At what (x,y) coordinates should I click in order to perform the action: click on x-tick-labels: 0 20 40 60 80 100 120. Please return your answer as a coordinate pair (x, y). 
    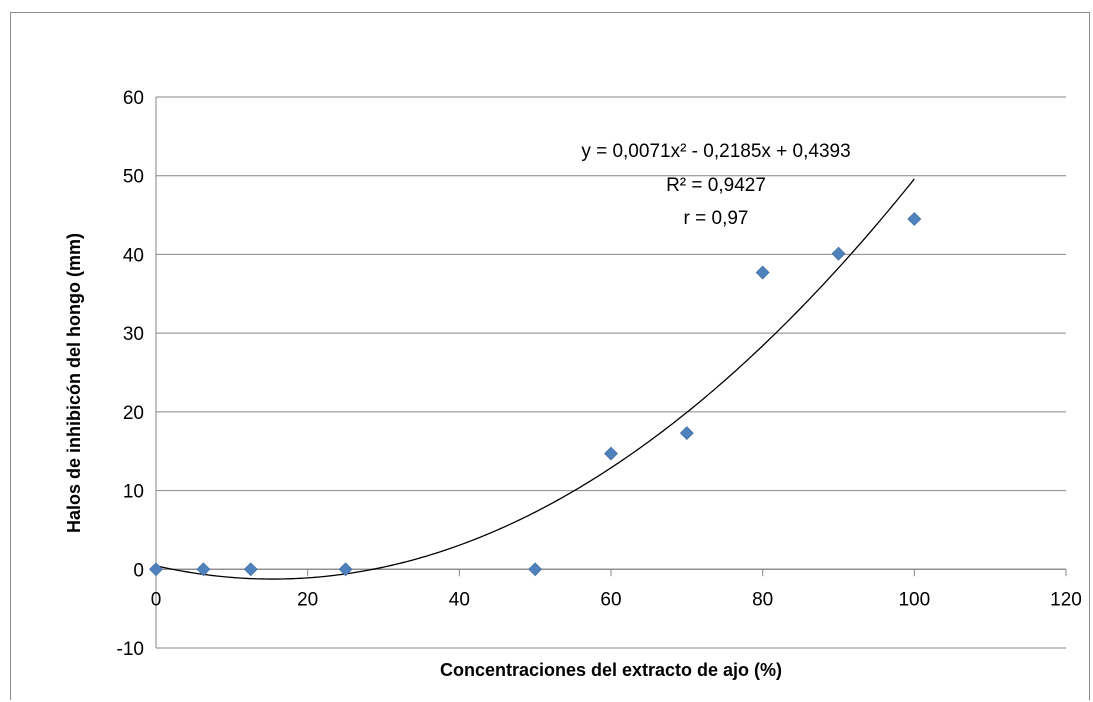
    Looking at the image, I should click on (616, 599).